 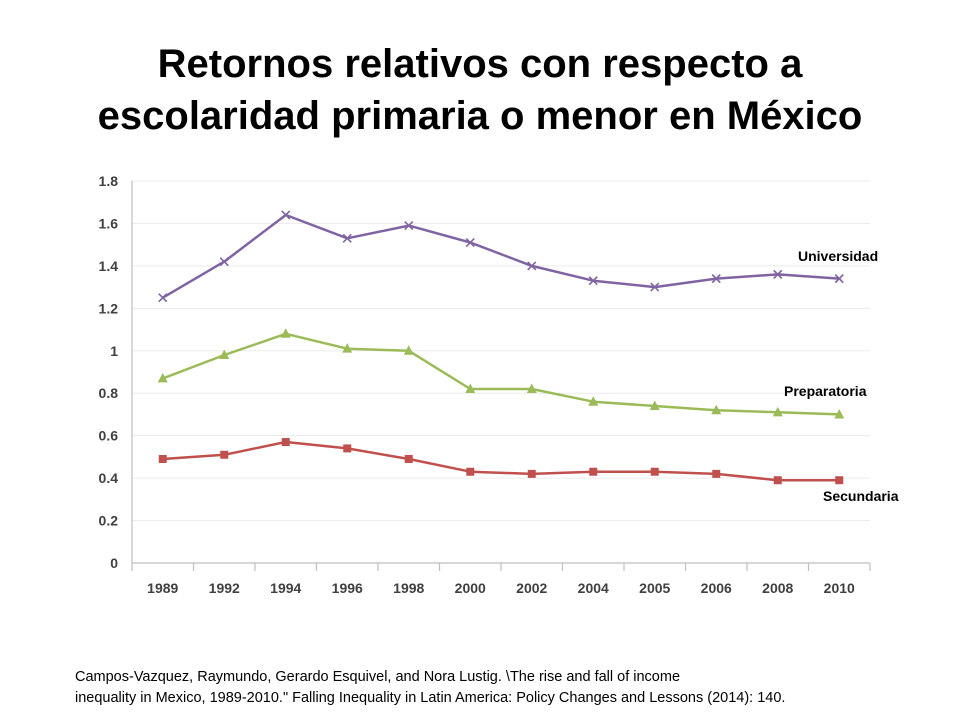 I want to click on y-tick-label: 0, so click(x=114, y=563).